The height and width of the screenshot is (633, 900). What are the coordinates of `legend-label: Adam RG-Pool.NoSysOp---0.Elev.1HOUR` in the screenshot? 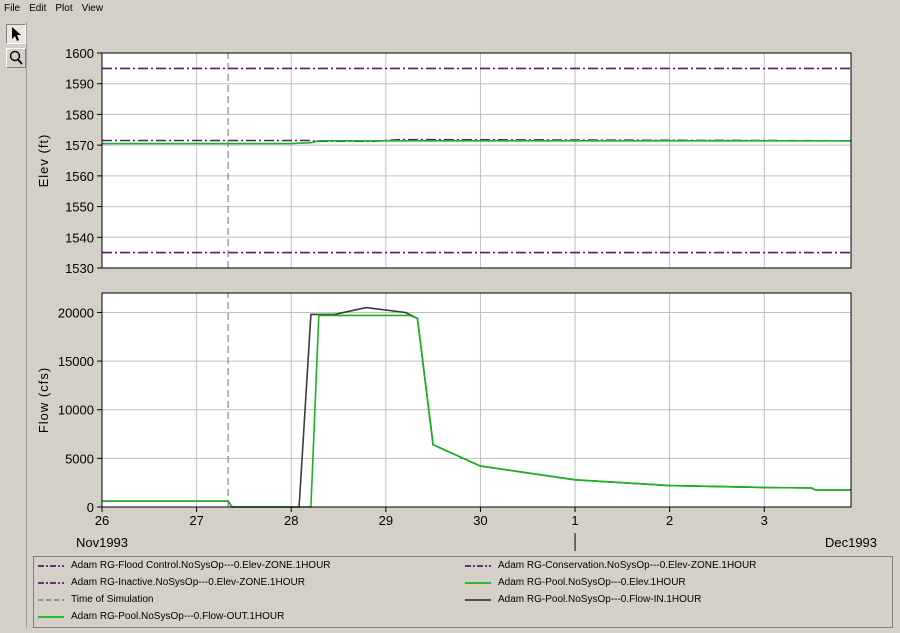 It's located at (592, 582).